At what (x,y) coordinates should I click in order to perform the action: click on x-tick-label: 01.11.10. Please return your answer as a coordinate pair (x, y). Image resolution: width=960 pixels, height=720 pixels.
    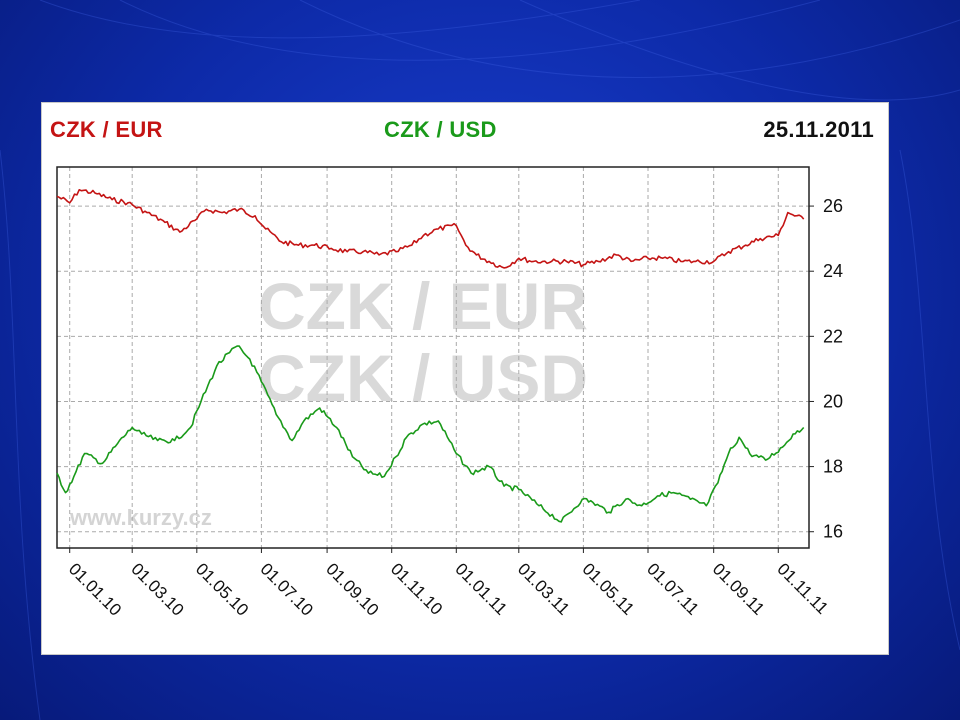
    Looking at the image, I should click on (416, 588).